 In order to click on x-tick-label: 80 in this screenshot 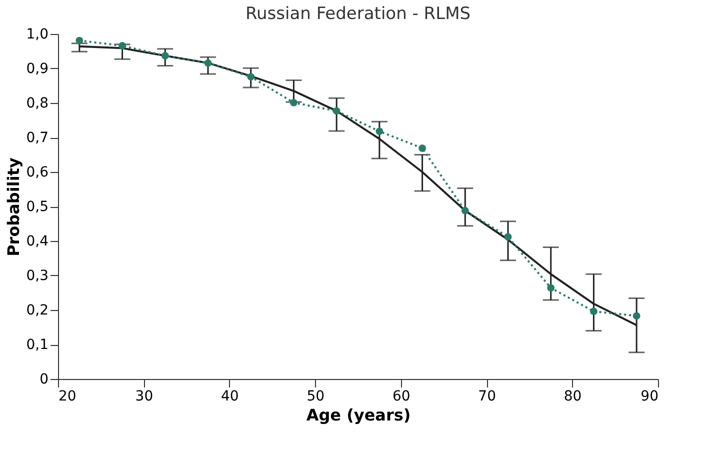, I will do `click(573, 396)`.